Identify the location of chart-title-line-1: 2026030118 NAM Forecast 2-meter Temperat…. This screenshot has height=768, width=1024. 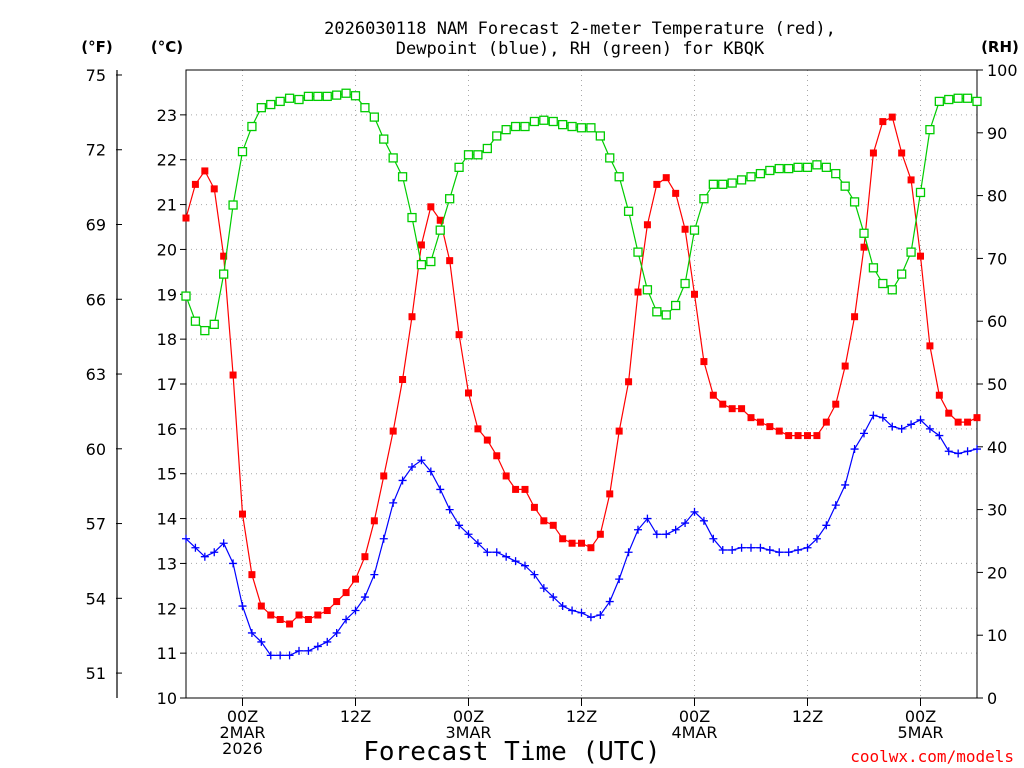
(580, 29).